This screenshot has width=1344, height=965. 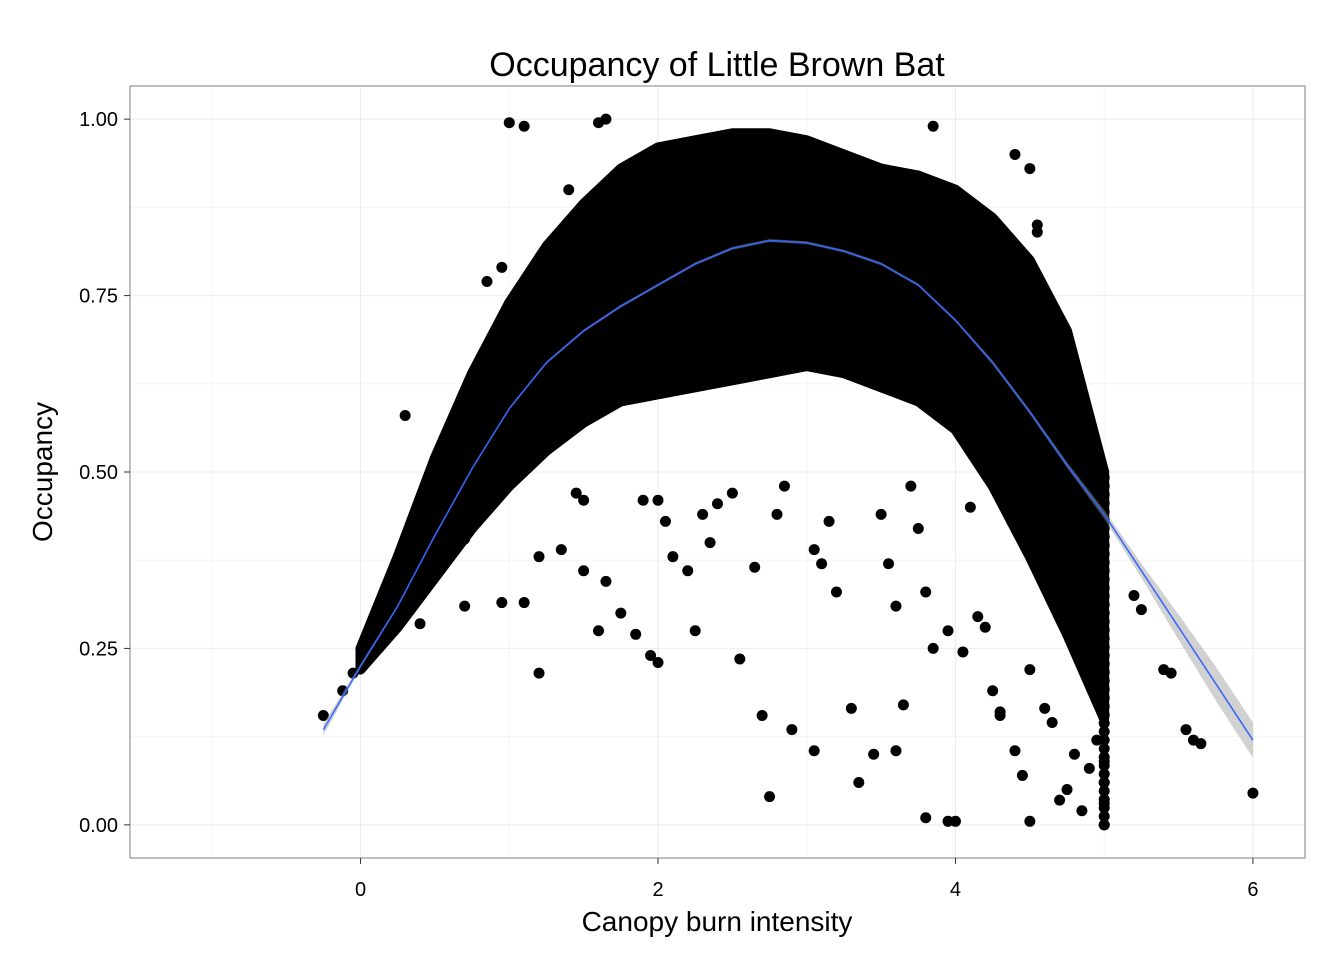 What do you see at coordinates (42, 472) in the screenshot?
I see `y-axis-title: Occupancy` at bounding box center [42, 472].